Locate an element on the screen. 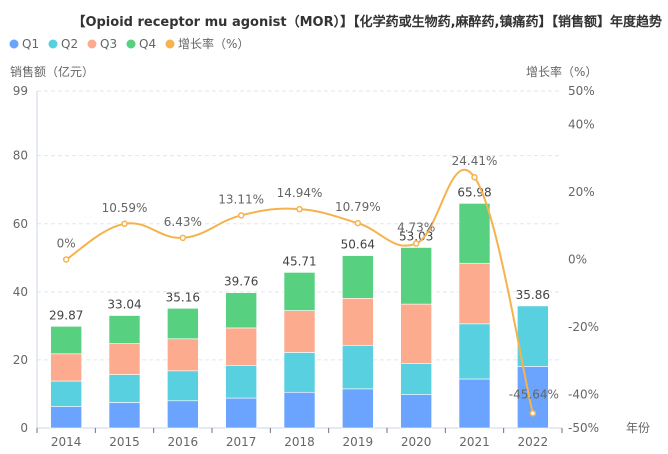 This screenshot has height=454, width=668. bar-Q1-2021 is located at coordinates (474, 403).